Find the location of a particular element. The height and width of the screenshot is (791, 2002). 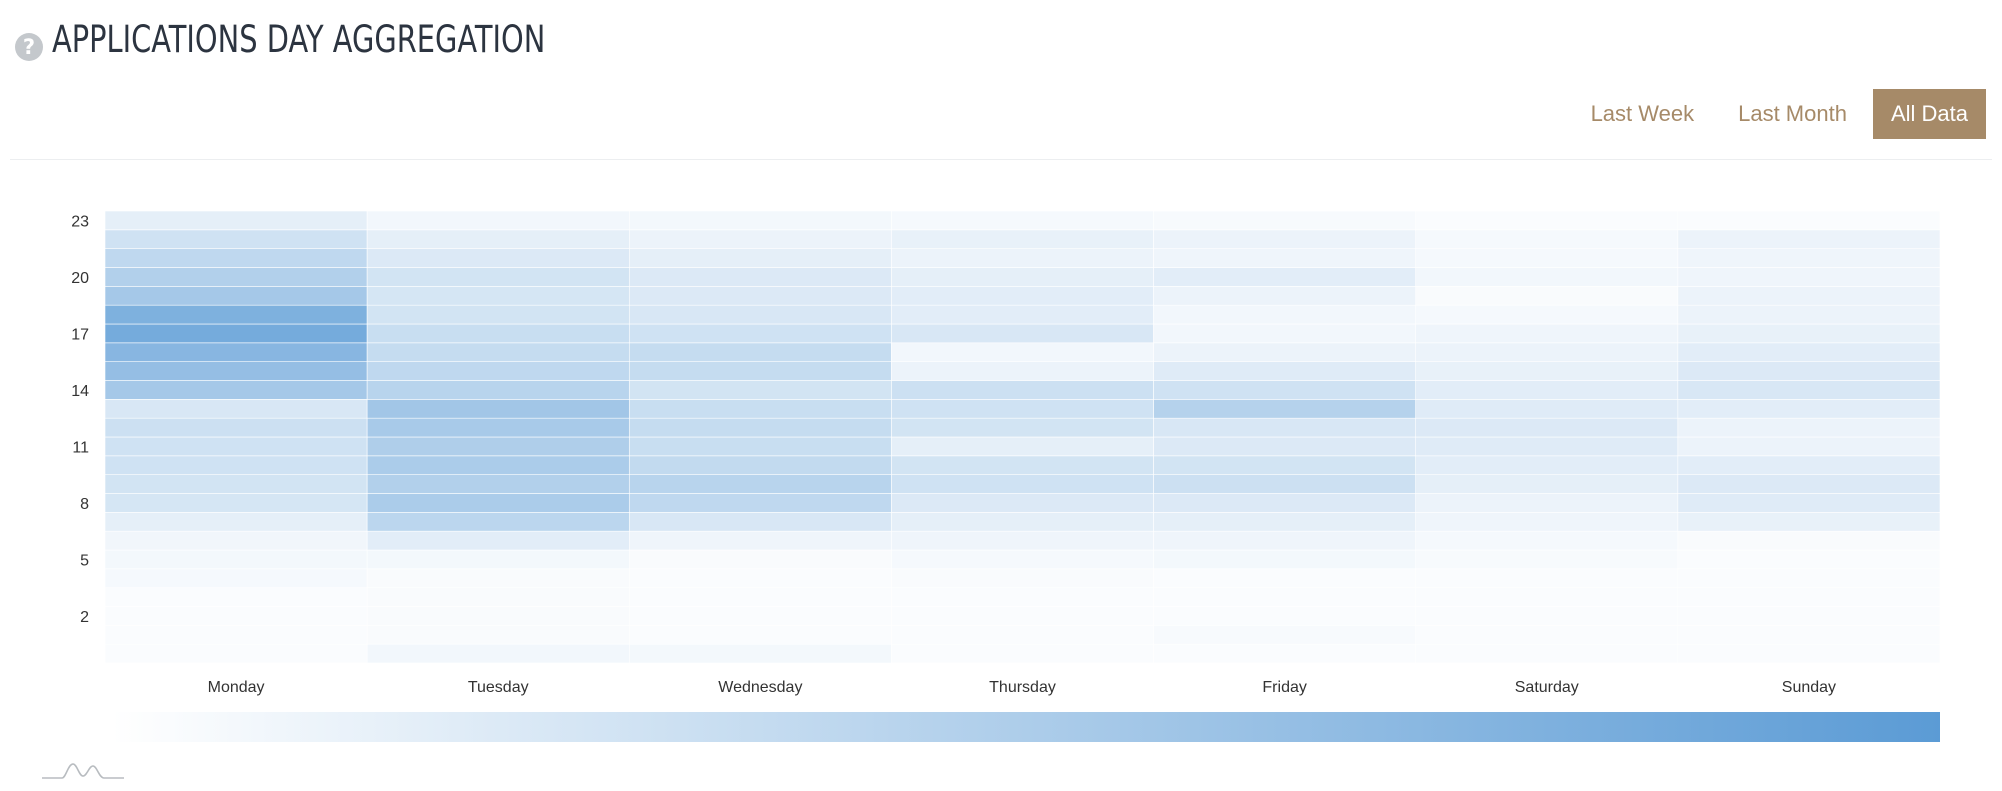

y-tick-label: 17 is located at coordinates (80, 334).